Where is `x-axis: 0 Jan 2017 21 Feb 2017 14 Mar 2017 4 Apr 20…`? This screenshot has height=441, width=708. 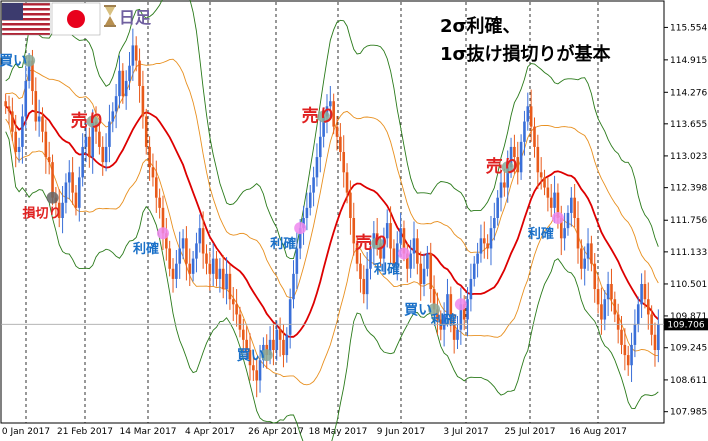 x-axis: 0 Jan 2017 21 Feb 2017 14 Mar 2017 4 Apr 20… is located at coordinates (314, 432).